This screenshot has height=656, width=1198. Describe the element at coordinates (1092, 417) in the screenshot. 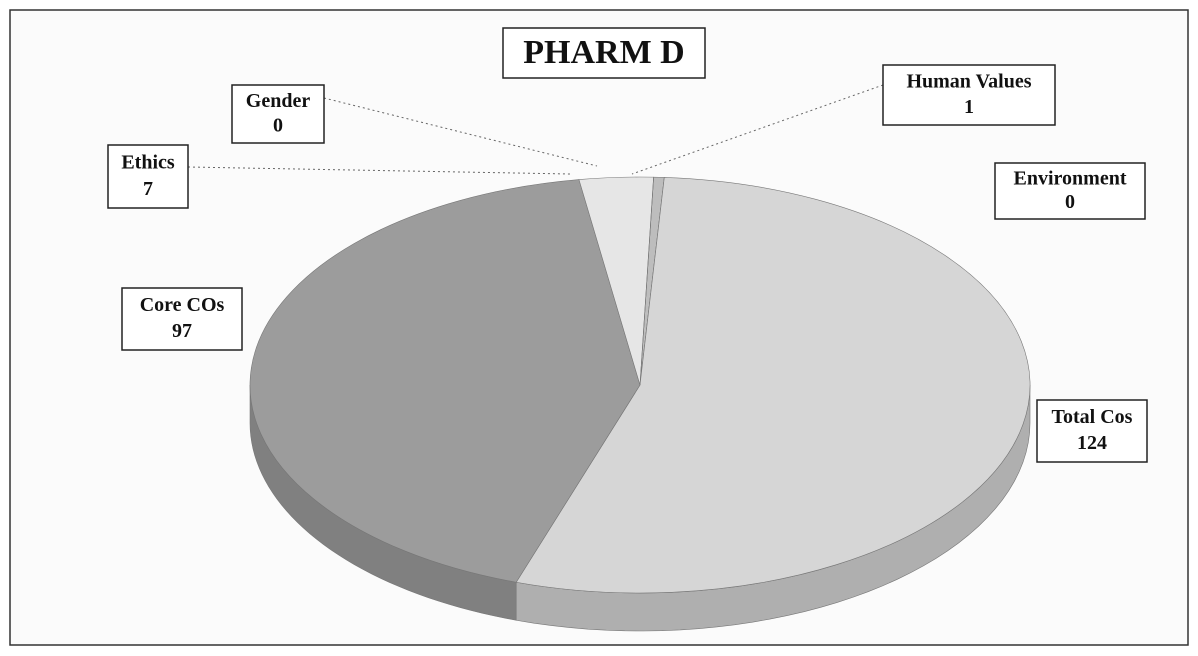

I see `category-label: Total Cos` at that location.